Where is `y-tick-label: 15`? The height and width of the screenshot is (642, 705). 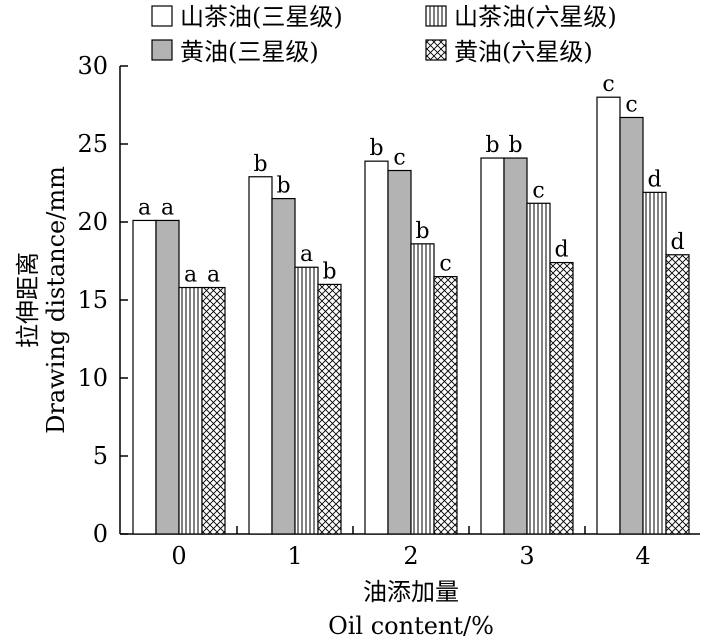
y-tick-label: 15 is located at coordinates (92, 300).